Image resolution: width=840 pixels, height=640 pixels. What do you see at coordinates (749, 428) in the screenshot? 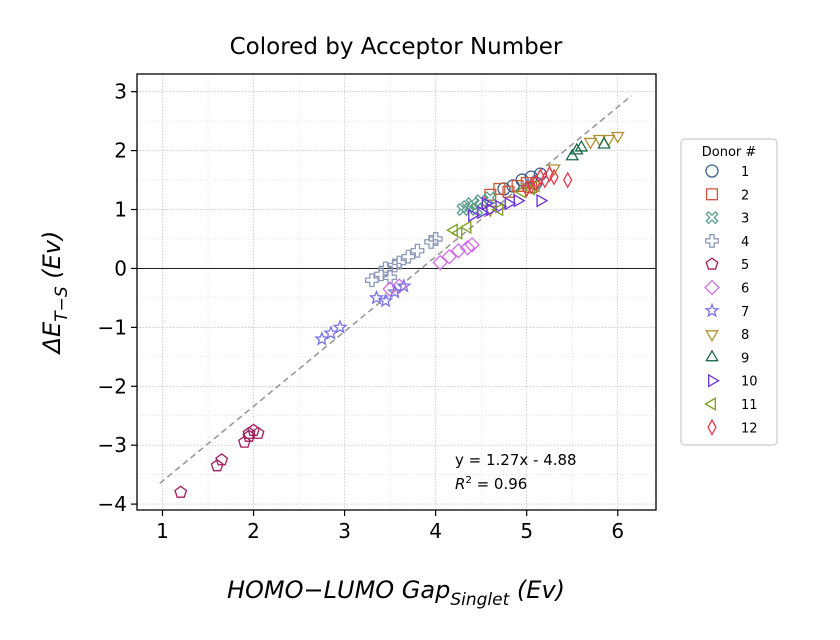
I see `legend-label-donor-12: 12` at bounding box center [749, 428].